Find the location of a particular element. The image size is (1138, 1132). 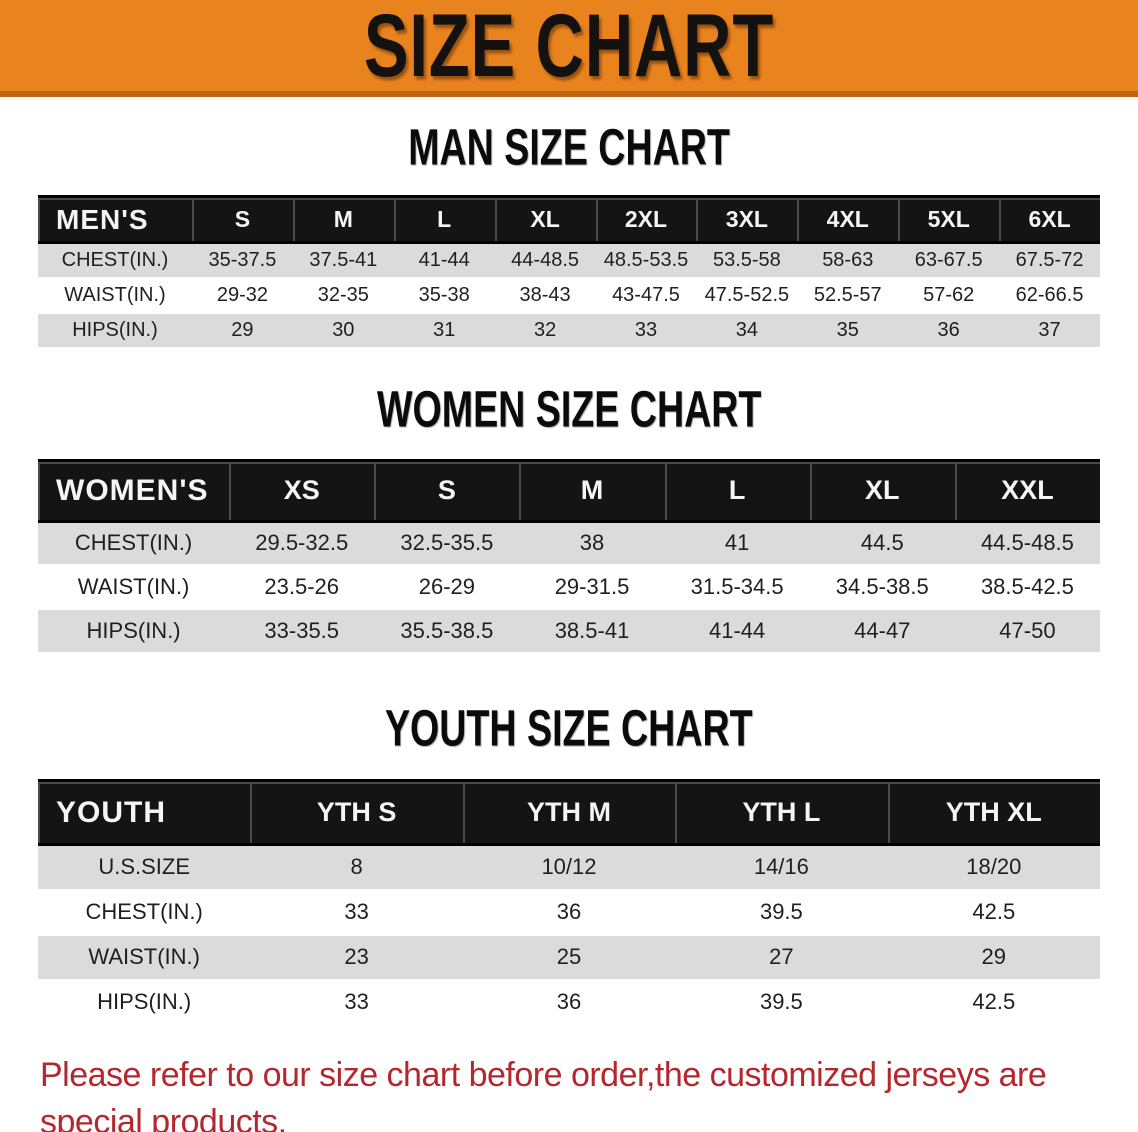

women-column-header-4: XL is located at coordinates (882, 490).